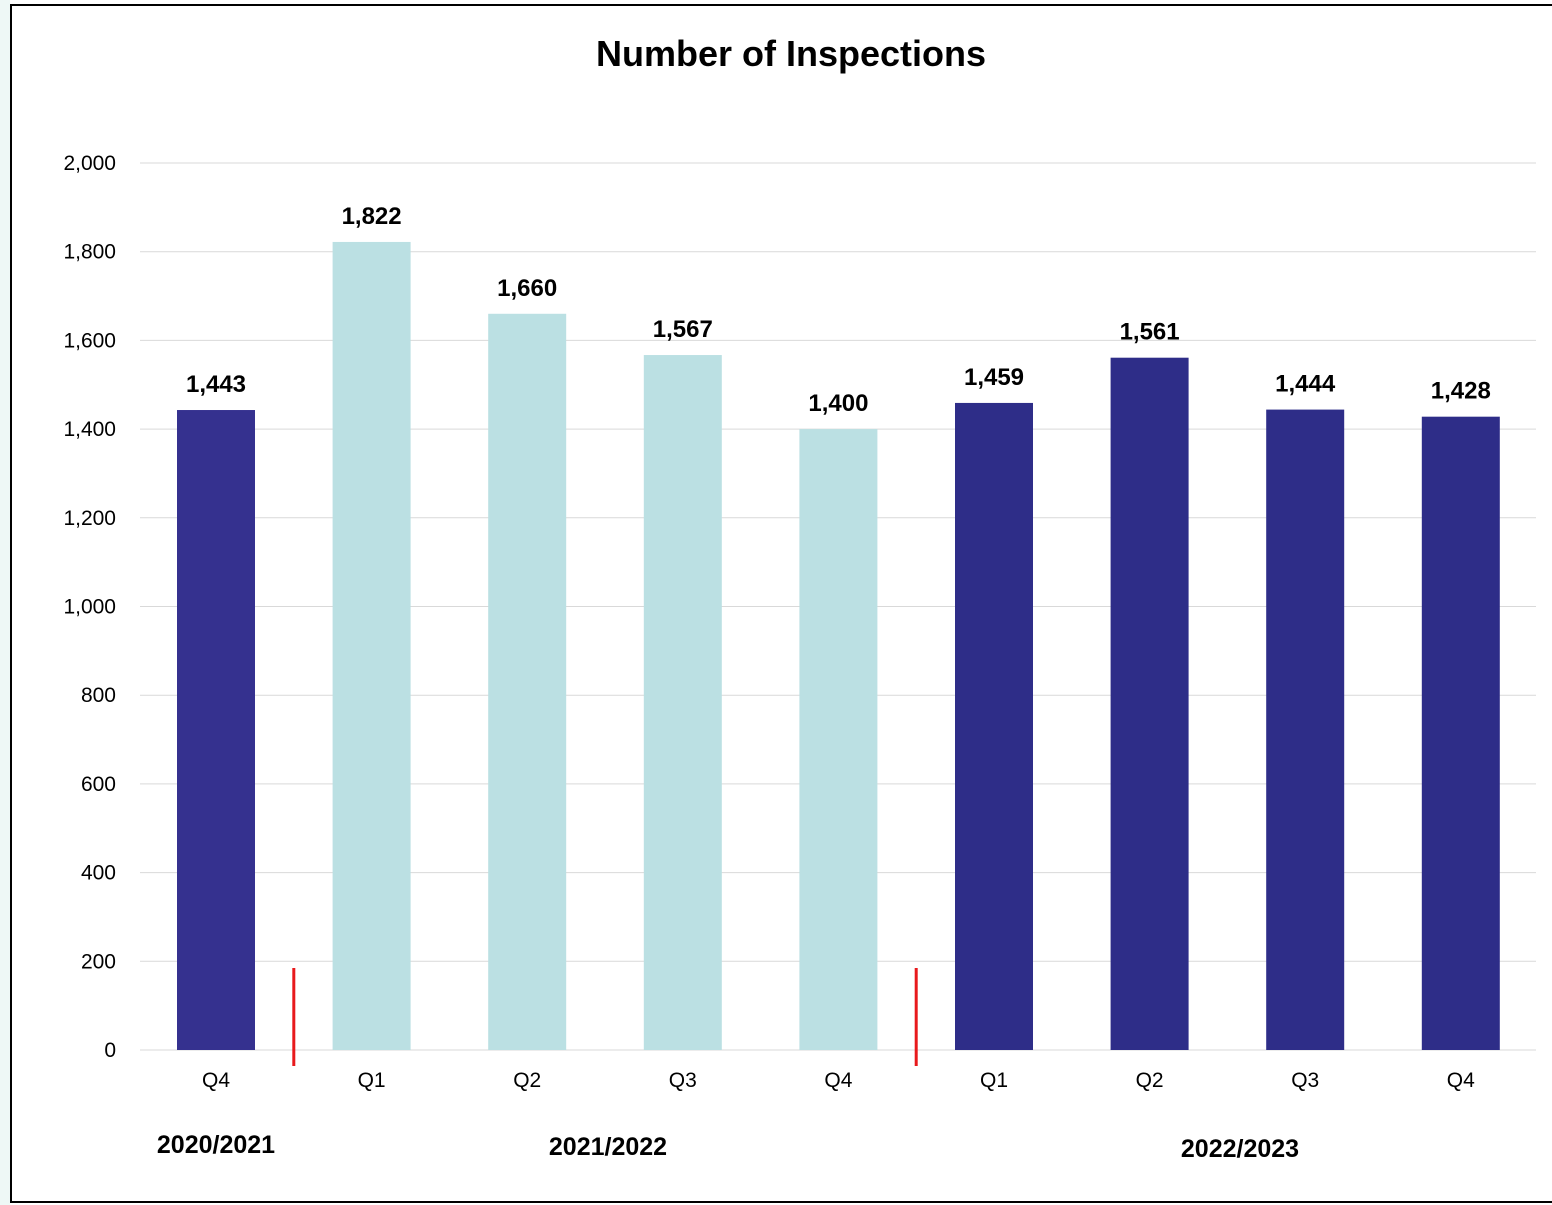  I want to click on data-label: 1,561, so click(1150, 332).